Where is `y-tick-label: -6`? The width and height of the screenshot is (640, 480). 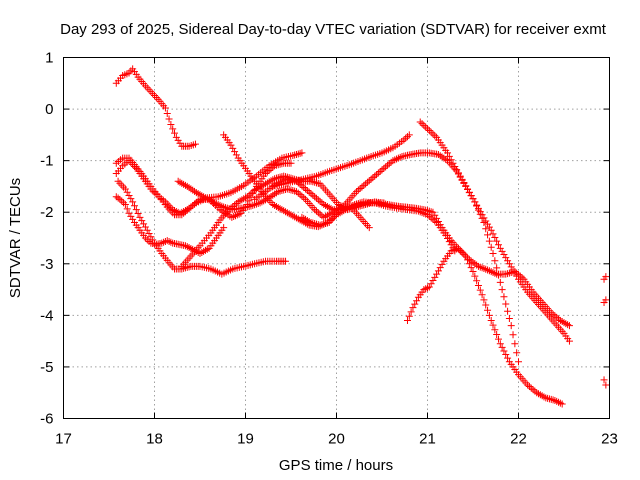
y-tick-label: -6 is located at coordinates (46, 419).